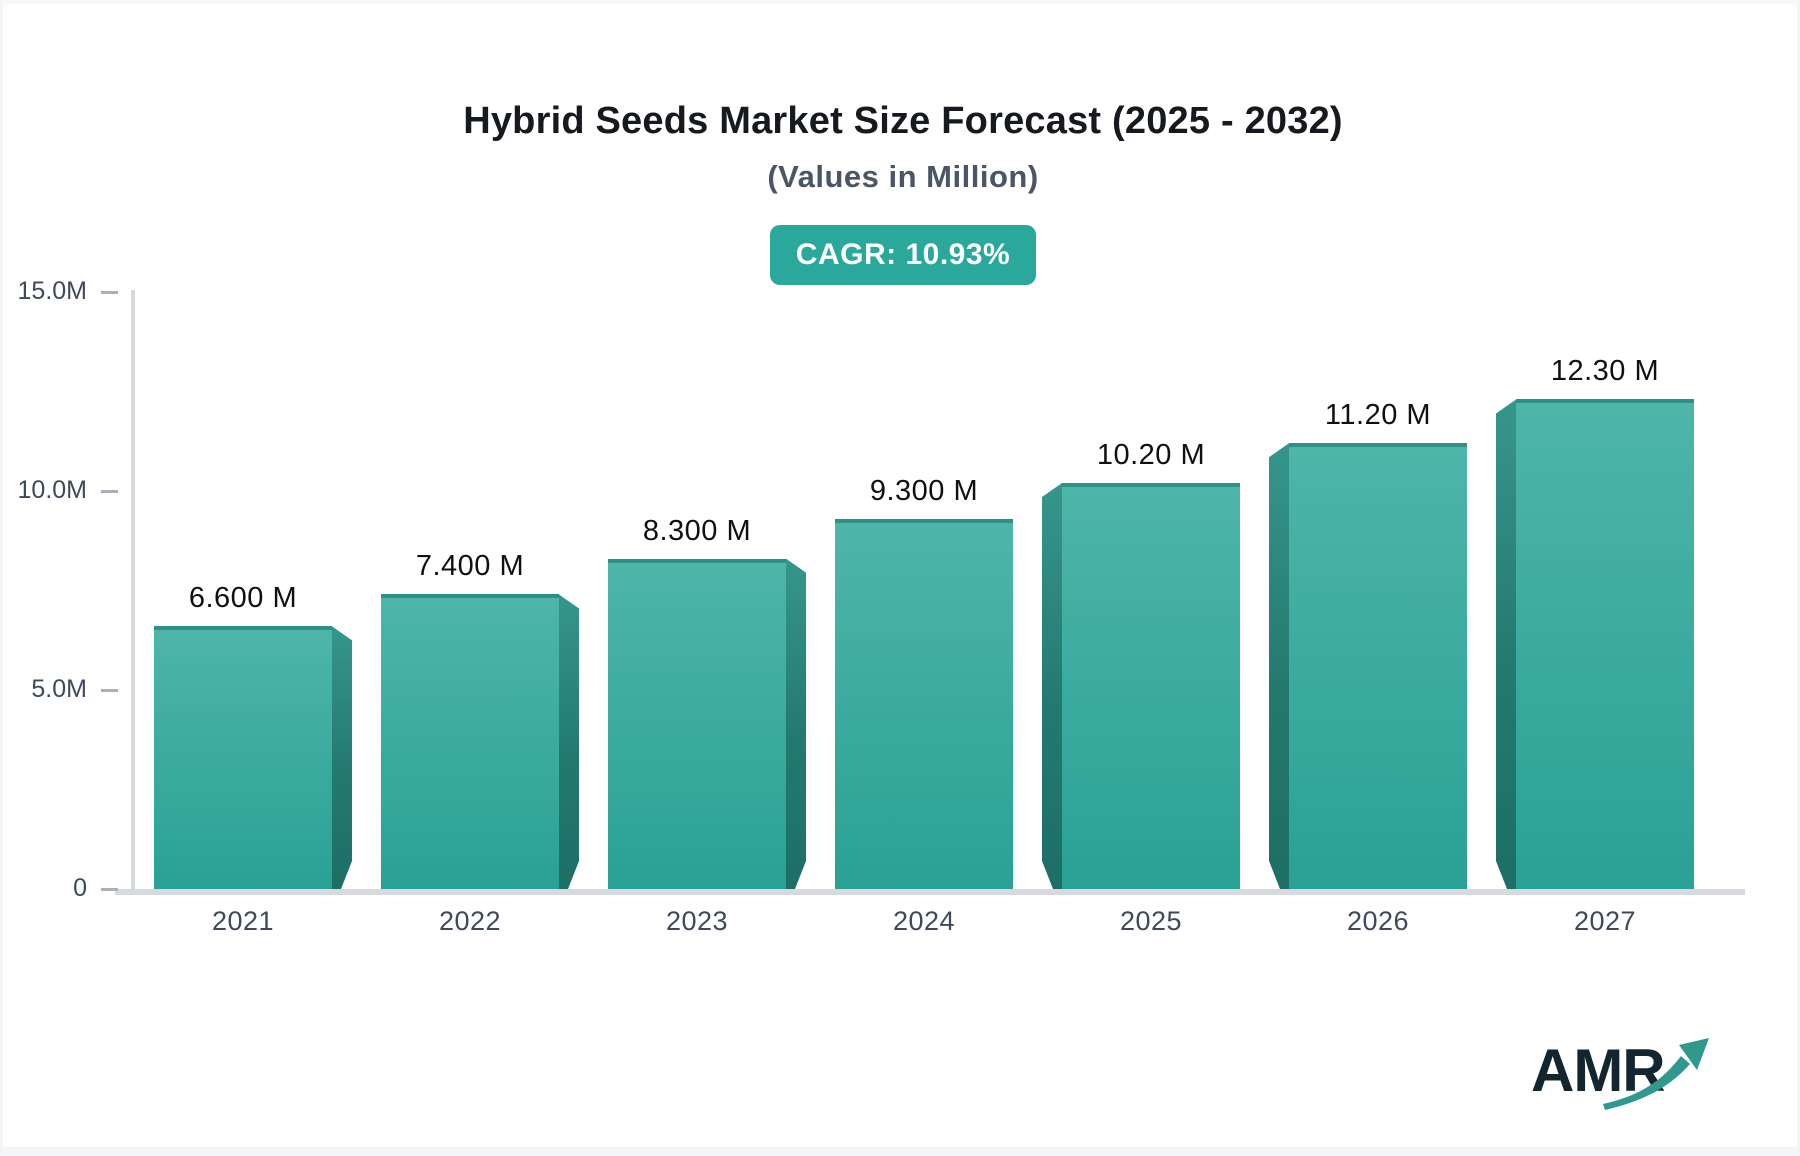 Image resolution: width=1800 pixels, height=1156 pixels. I want to click on bar-value-label: 12.30 M, so click(1605, 371).